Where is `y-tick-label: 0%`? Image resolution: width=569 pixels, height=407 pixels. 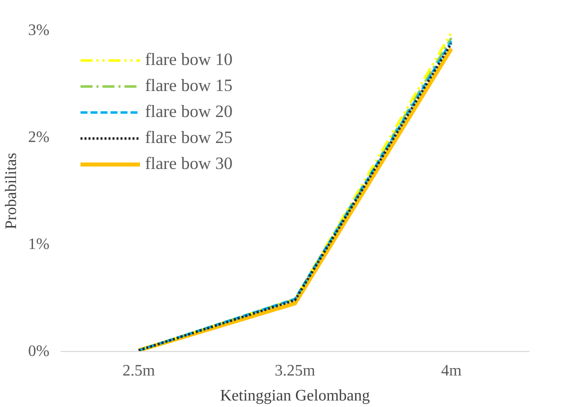
y-tick-label: 0% is located at coordinates (39, 351).